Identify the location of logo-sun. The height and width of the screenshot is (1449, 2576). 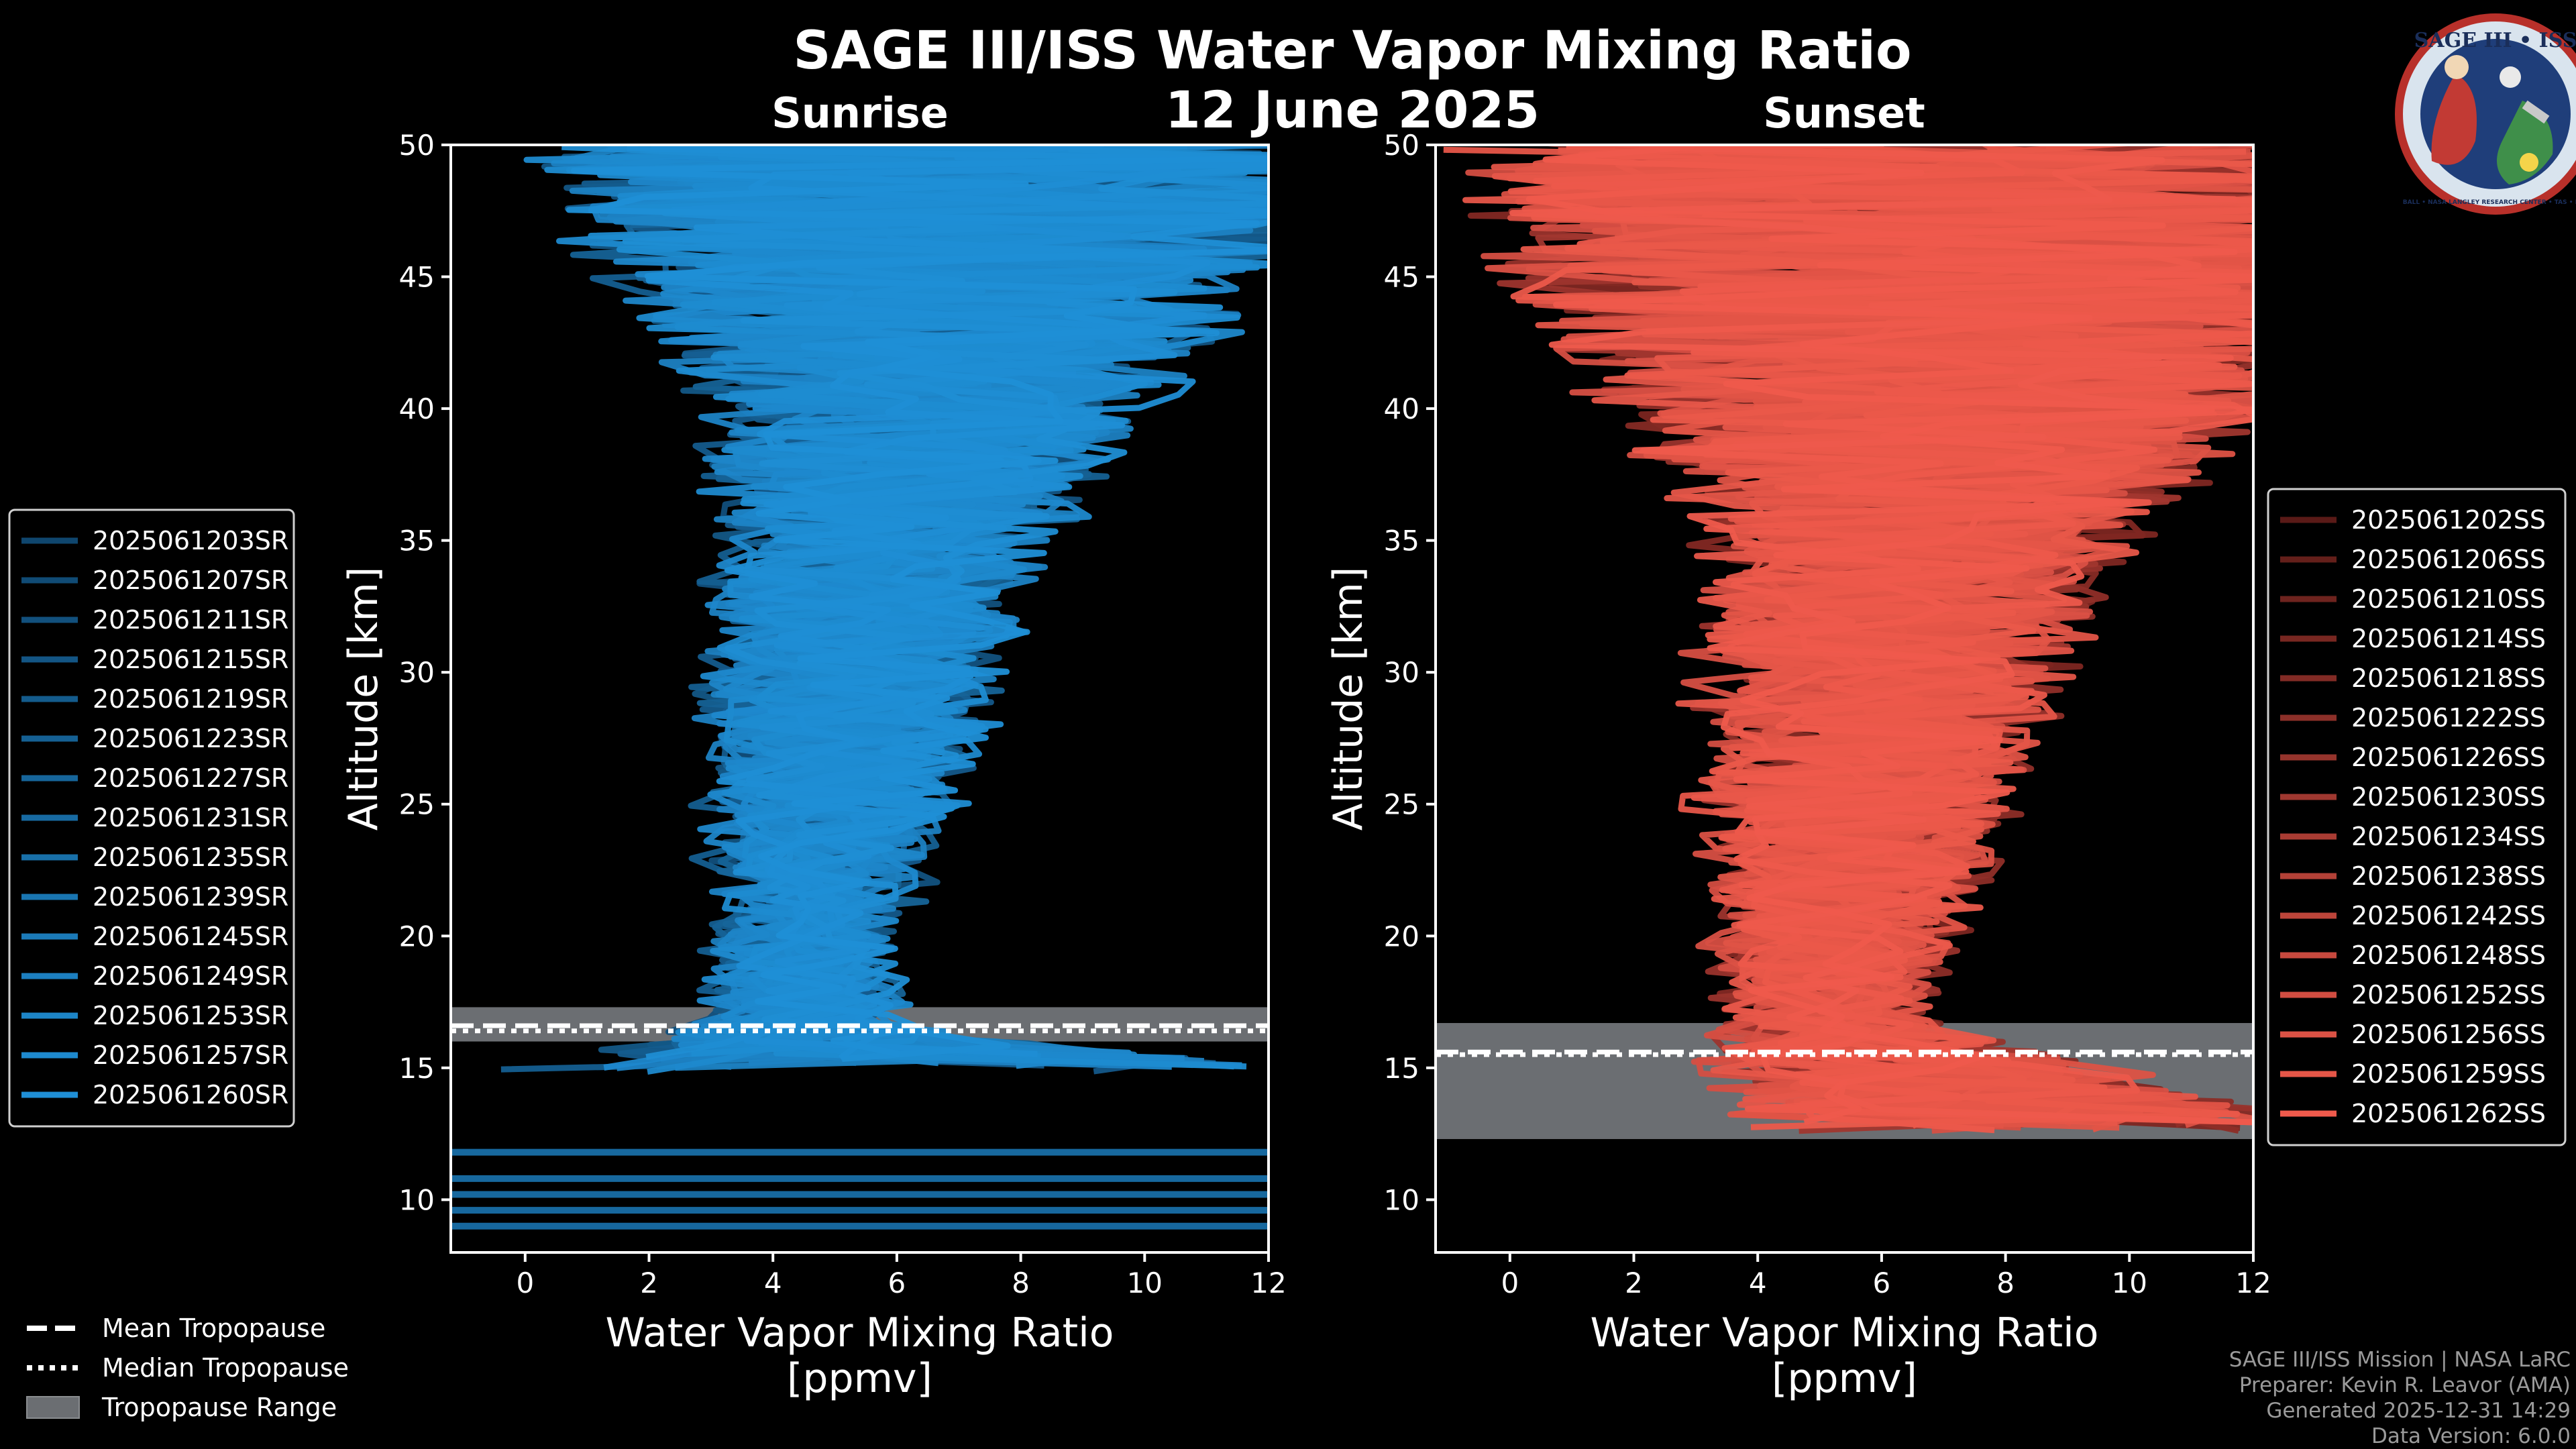
(2529, 162).